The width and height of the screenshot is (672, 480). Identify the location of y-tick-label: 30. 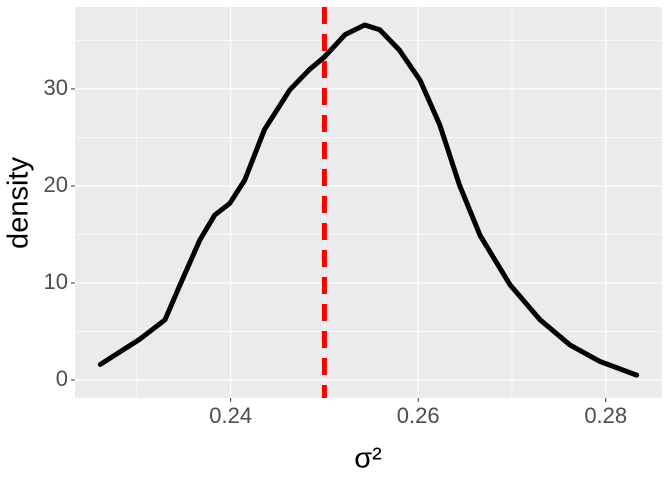
(56, 87).